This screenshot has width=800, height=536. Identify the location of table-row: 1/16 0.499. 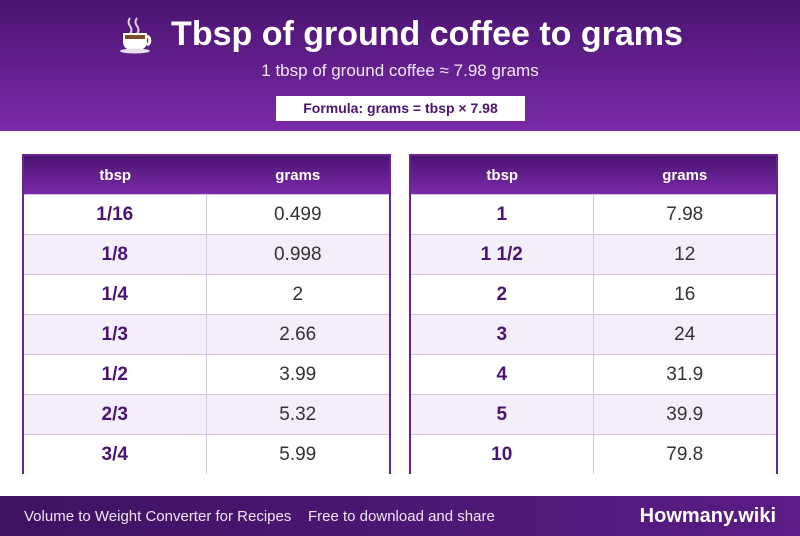
(206, 214).